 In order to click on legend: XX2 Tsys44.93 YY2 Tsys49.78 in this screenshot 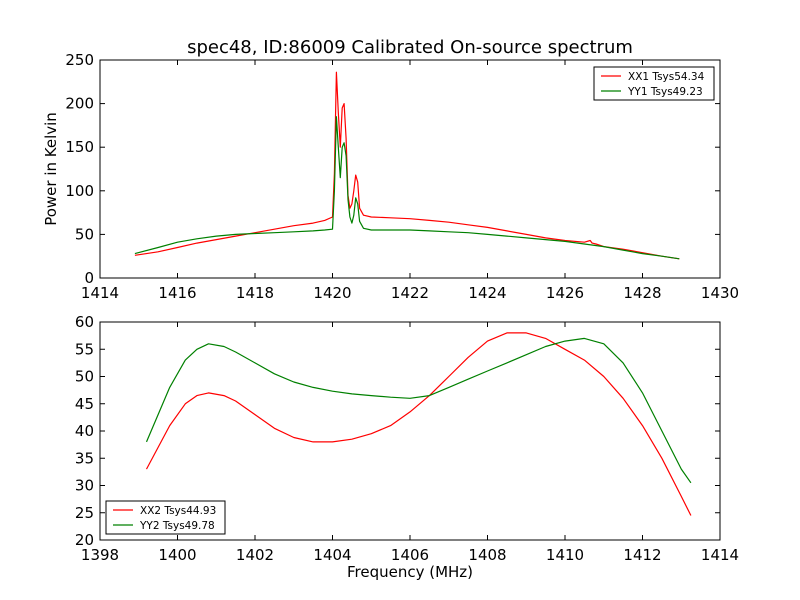, I will do `click(165, 517)`.